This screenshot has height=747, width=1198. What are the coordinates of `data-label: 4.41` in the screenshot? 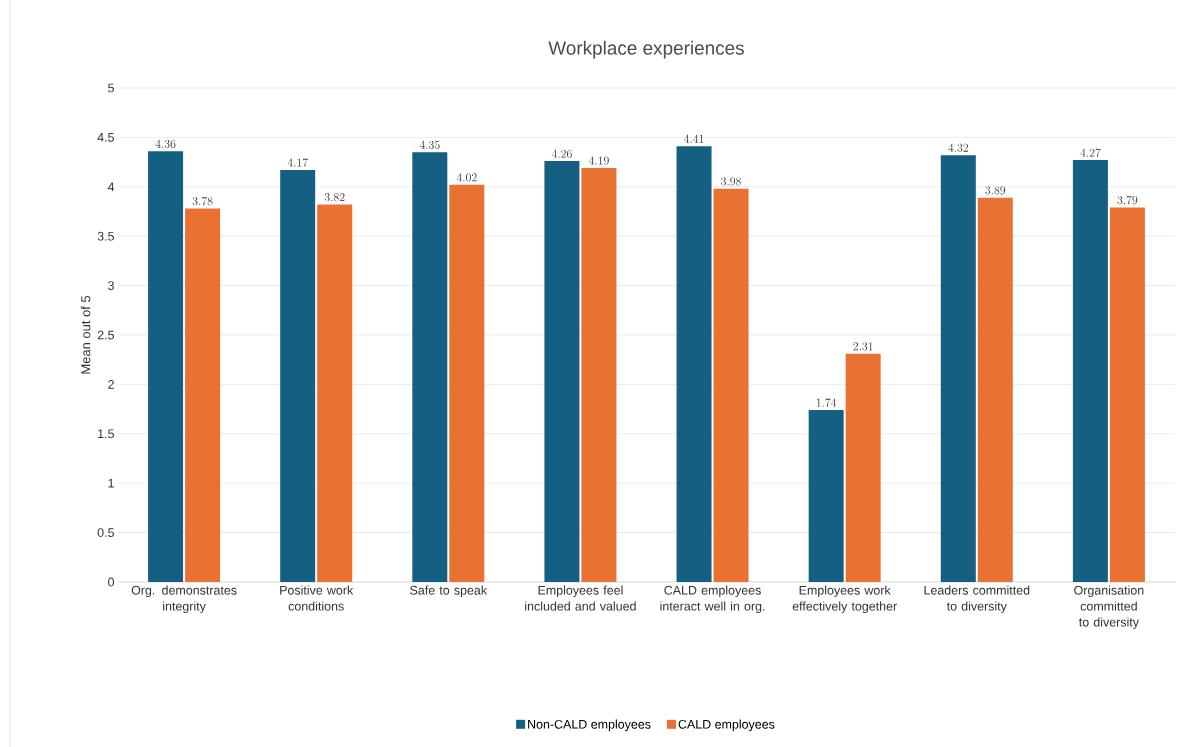 It's located at (693, 138).